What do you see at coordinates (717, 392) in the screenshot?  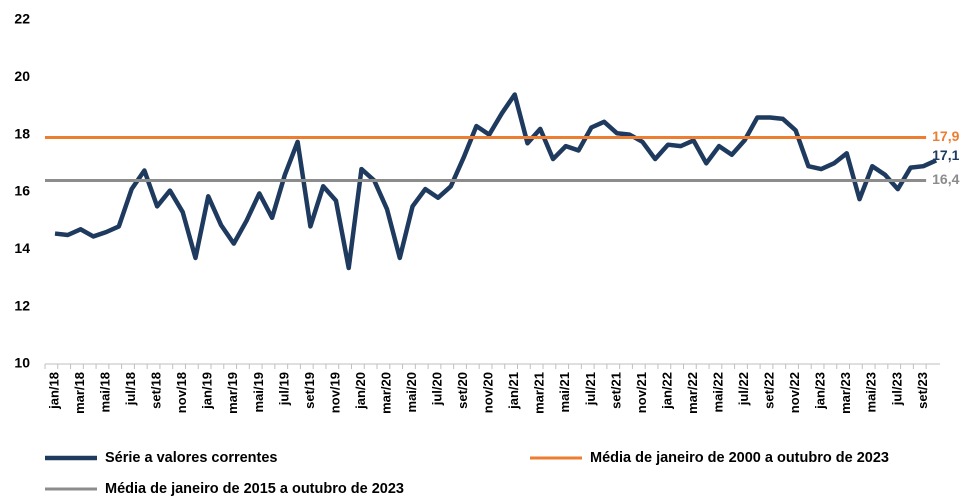 I see `x-tick-label: mai/22` at bounding box center [717, 392].